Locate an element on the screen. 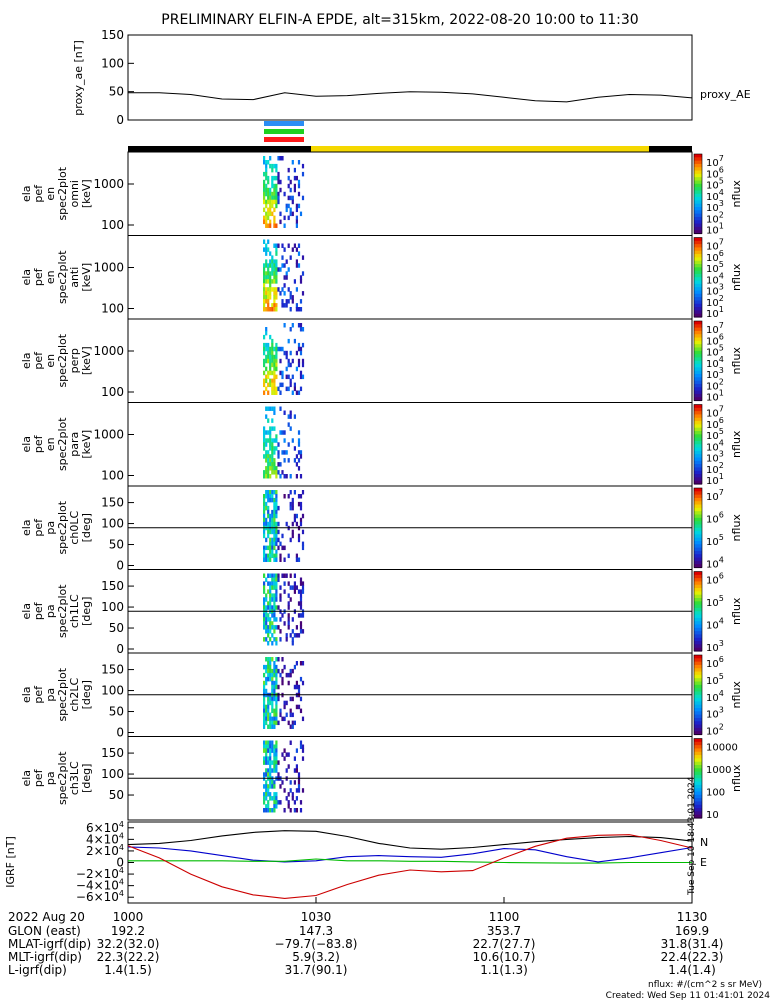  colorbar-tick-label: 10³ is located at coordinates (715, 646).